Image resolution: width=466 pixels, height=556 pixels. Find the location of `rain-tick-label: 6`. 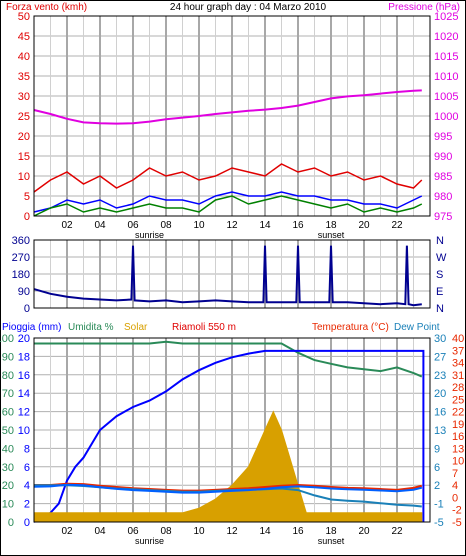

rain-tick-label: 6 is located at coordinates (27, 468).